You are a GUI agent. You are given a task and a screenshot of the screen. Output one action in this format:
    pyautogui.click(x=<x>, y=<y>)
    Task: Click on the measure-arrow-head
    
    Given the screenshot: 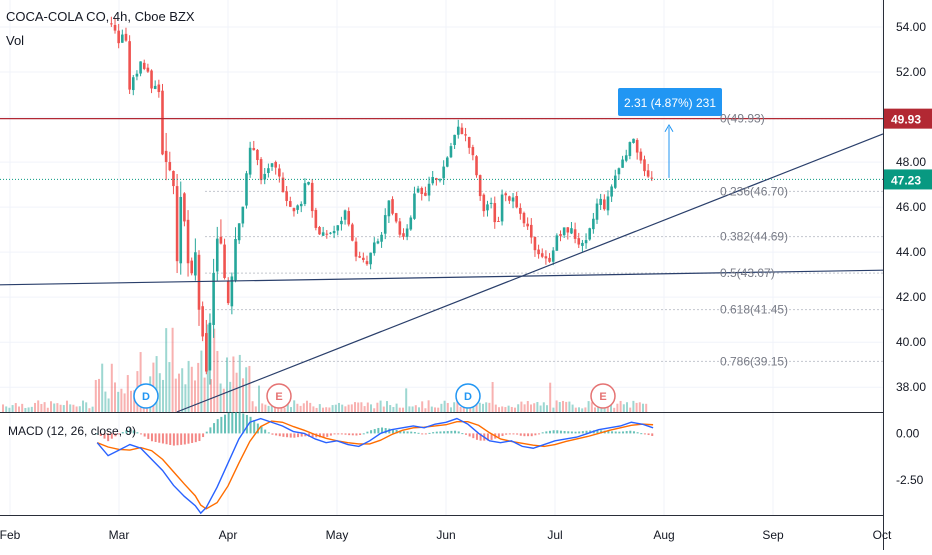 What is the action you would take?
    pyautogui.click(x=669, y=127)
    